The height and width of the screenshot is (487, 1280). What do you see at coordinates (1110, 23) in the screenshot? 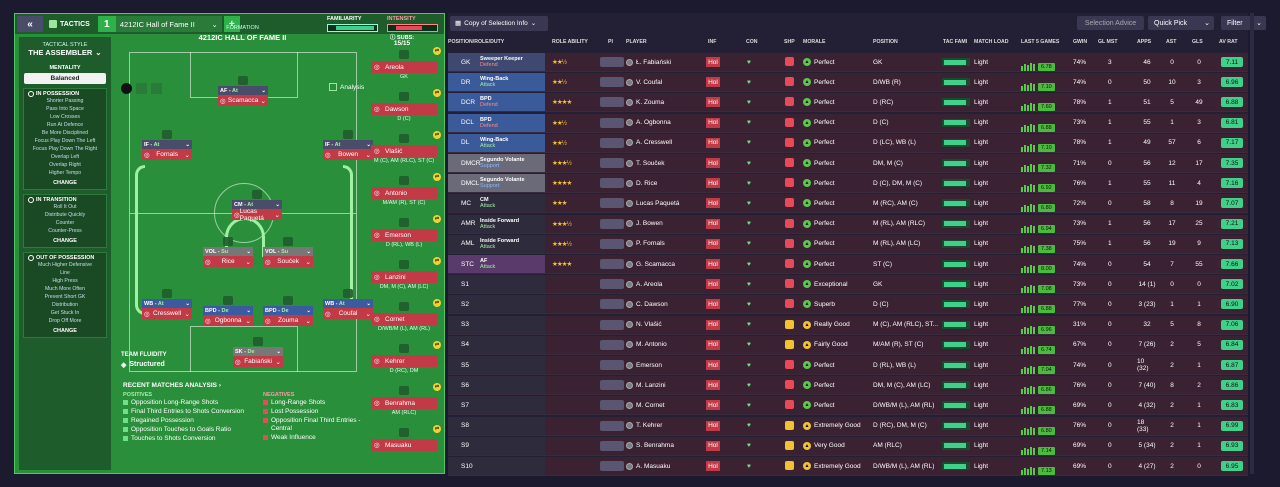
I see `selection-advice-button: Selection Advice` at bounding box center [1110, 23].